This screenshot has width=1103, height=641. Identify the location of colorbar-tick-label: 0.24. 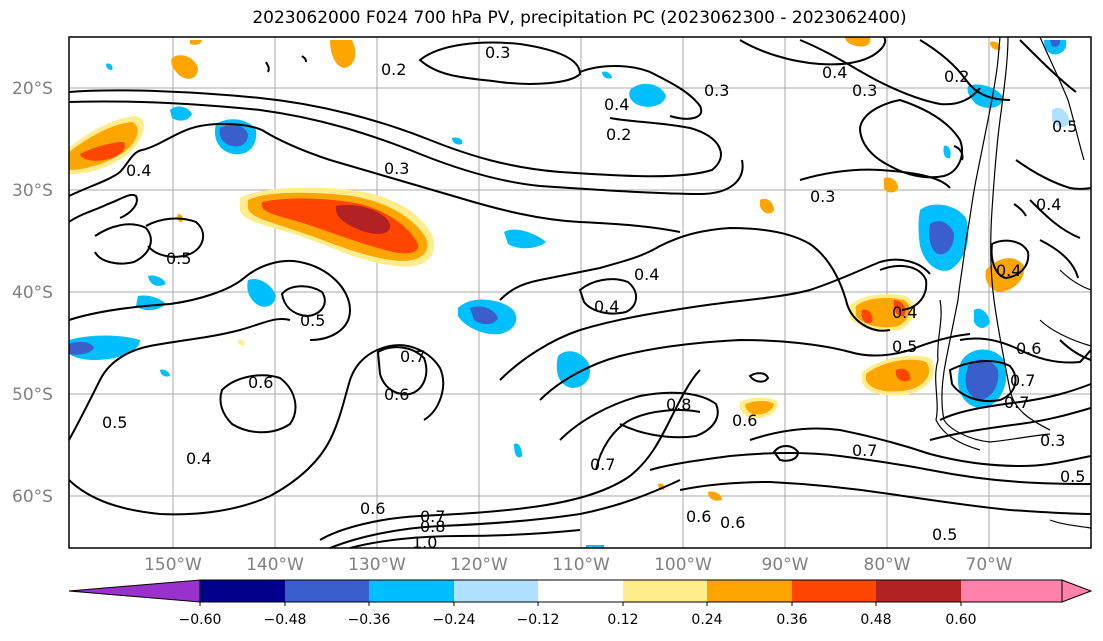
(706, 620).